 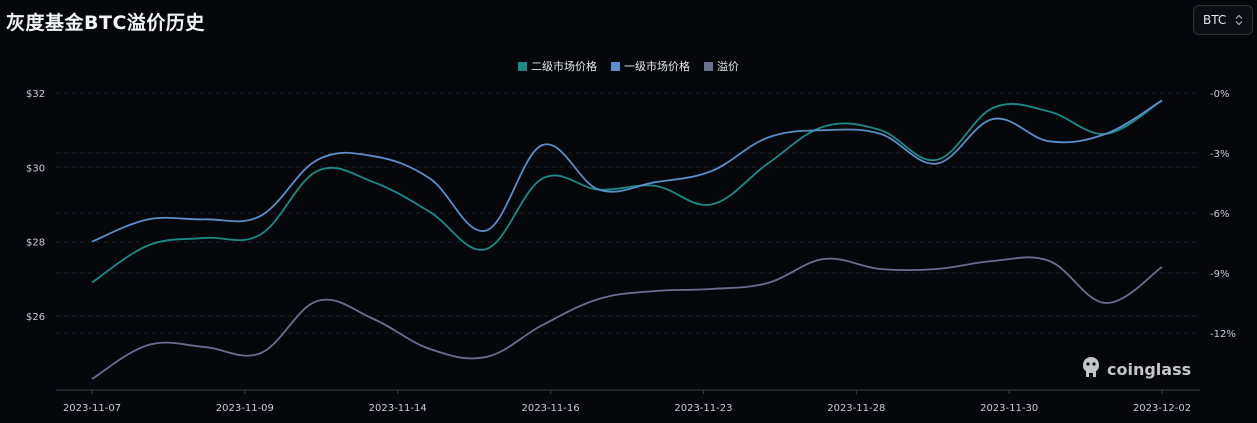 I want to click on coin-select: BTC, so click(x=1223, y=20).